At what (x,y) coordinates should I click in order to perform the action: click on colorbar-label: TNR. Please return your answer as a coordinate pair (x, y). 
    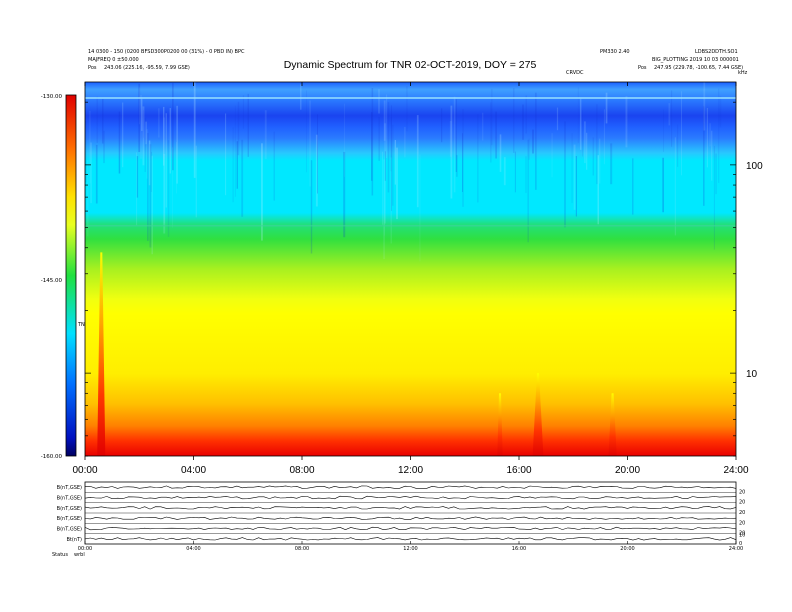
    Looking at the image, I should click on (83, 325).